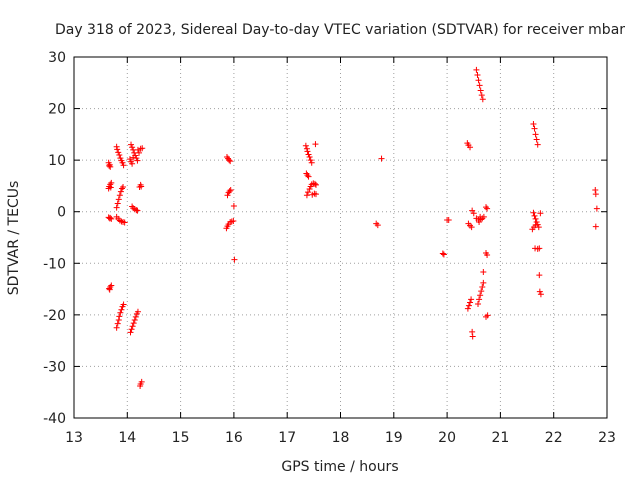 The image size is (640, 480). Describe the element at coordinates (341, 438) in the screenshot. I see `x-tick-label: 18` at that location.